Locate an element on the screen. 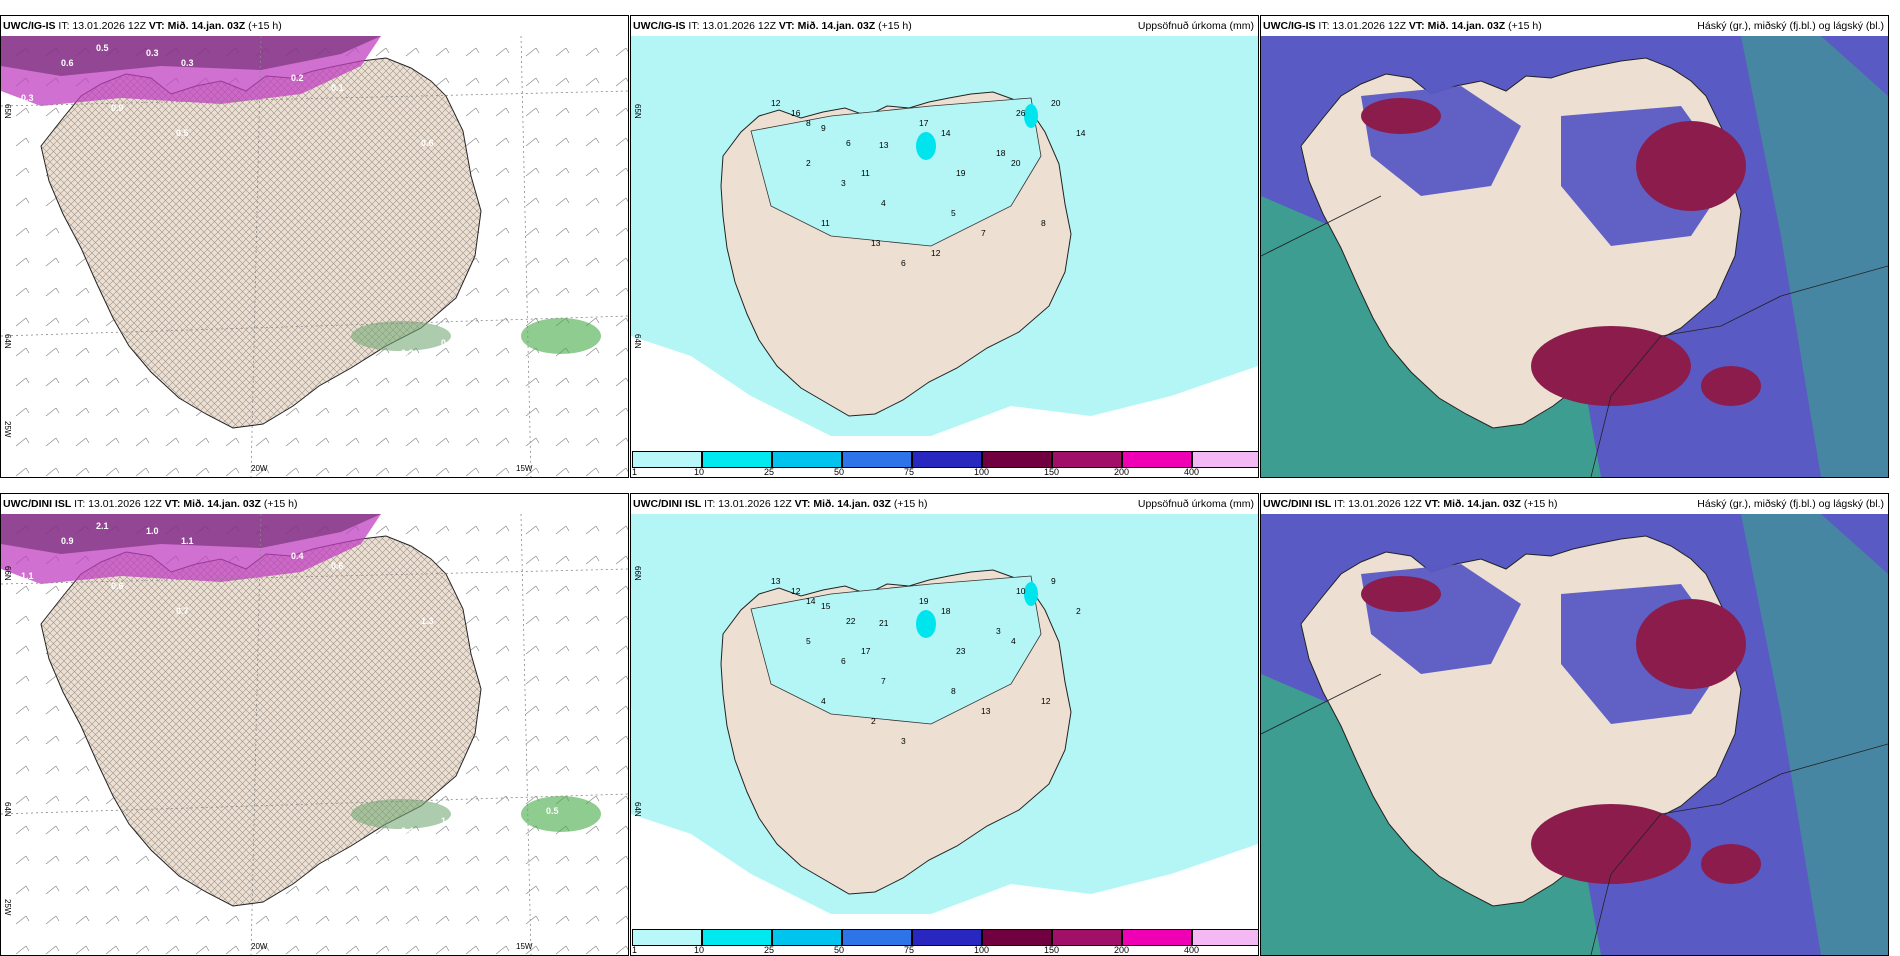 Image resolution: width=1900 pixels, height=956 pixels. precip-amount-label: 17 is located at coordinates (924, 123).